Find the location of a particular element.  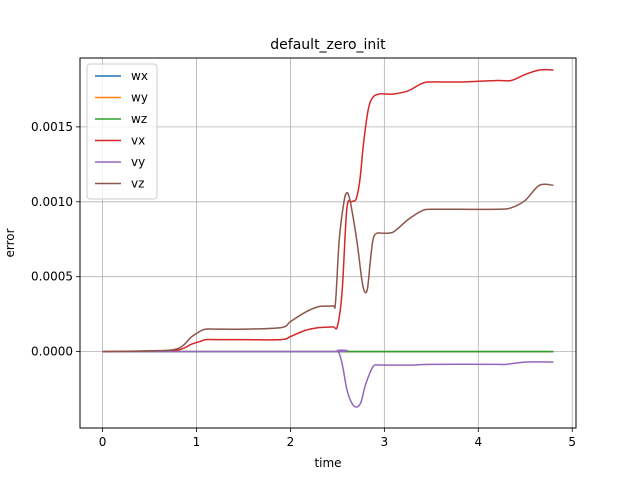

legend: wx wy wz vx vy vz is located at coordinates (122, 131).